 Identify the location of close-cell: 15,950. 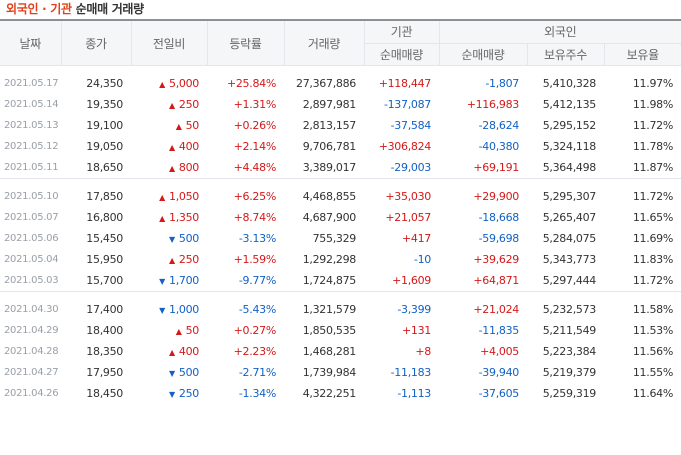
(104, 259).